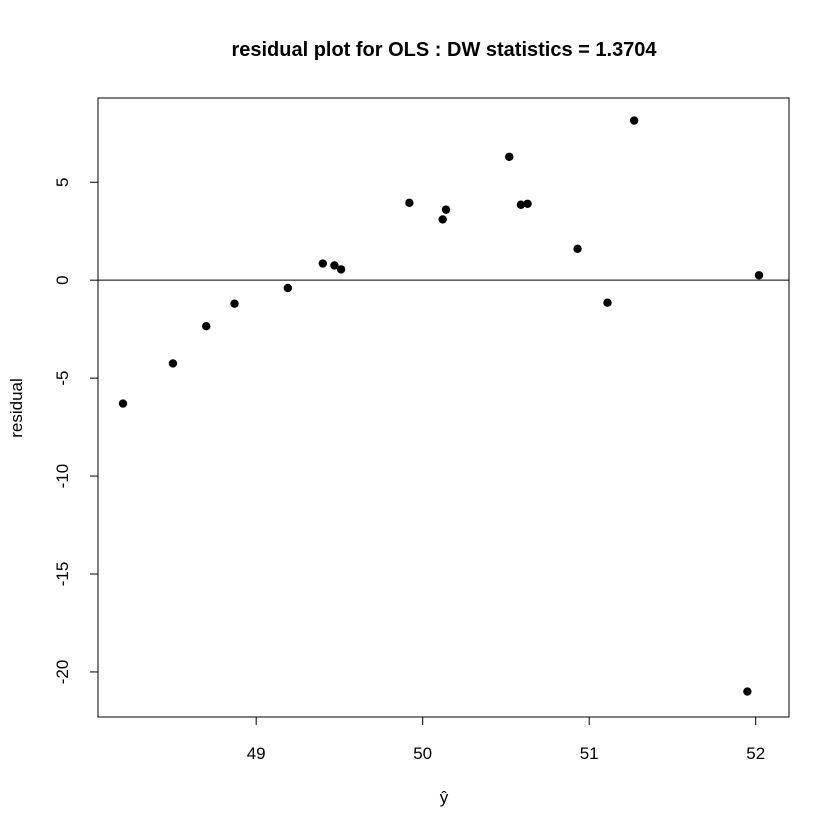 Image resolution: width=840 pixels, height=840 pixels. Describe the element at coordinates (62, 378) in the screenshot. I see `y-tick-label: -5` at that location.